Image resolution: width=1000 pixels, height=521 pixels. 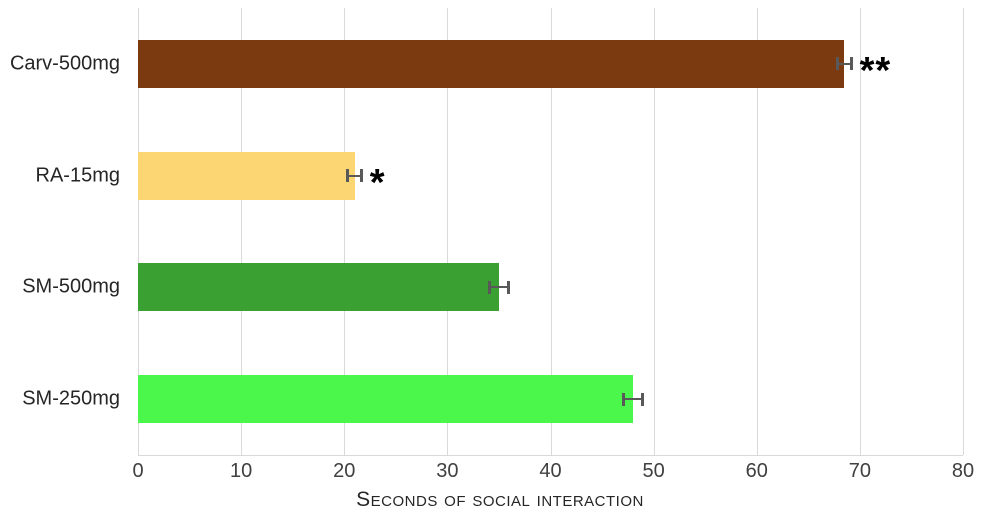 I want to click on significance-annotation: **, so click(x=875, y=70).